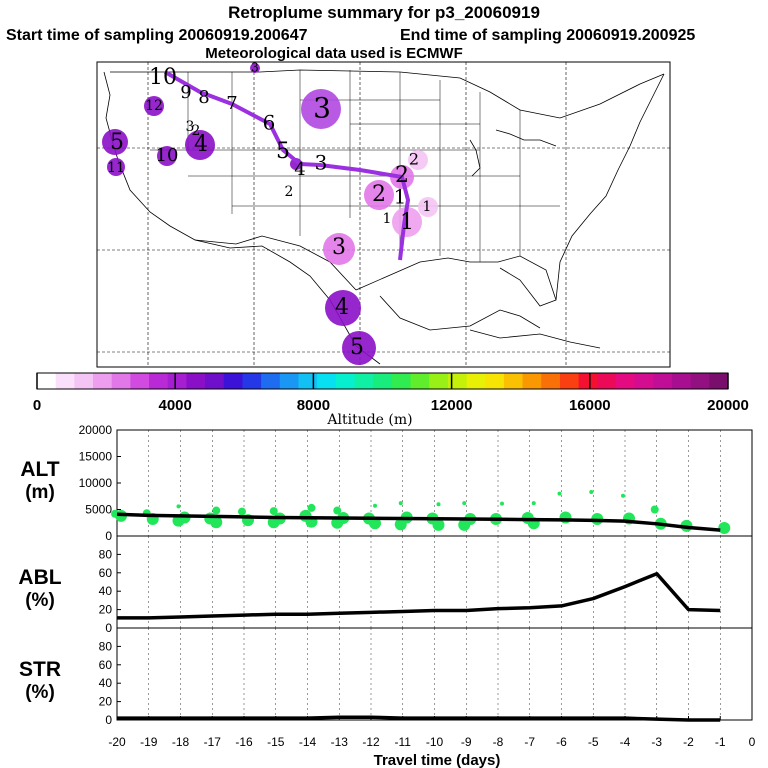  I want to click on y-axis-label: STR, so click(40, 669).